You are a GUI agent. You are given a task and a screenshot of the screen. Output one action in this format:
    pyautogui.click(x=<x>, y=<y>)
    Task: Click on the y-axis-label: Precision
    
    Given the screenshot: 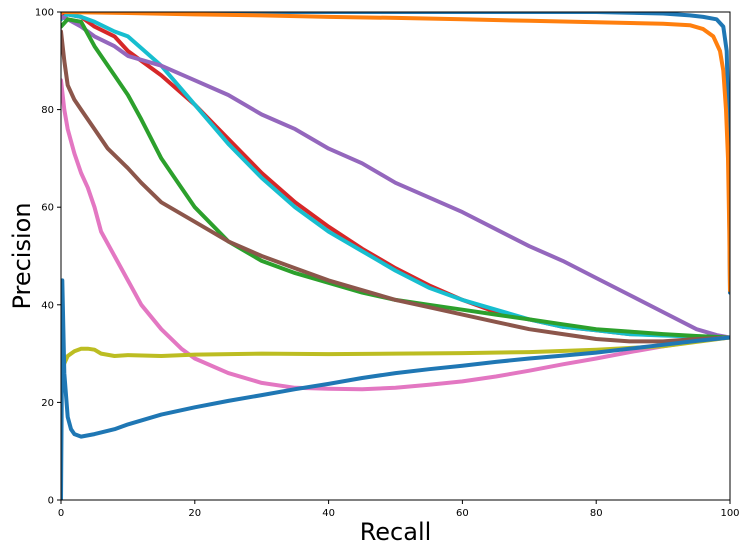 What is the action you would take?
    pyautogui.click(x=22, y=255)
    